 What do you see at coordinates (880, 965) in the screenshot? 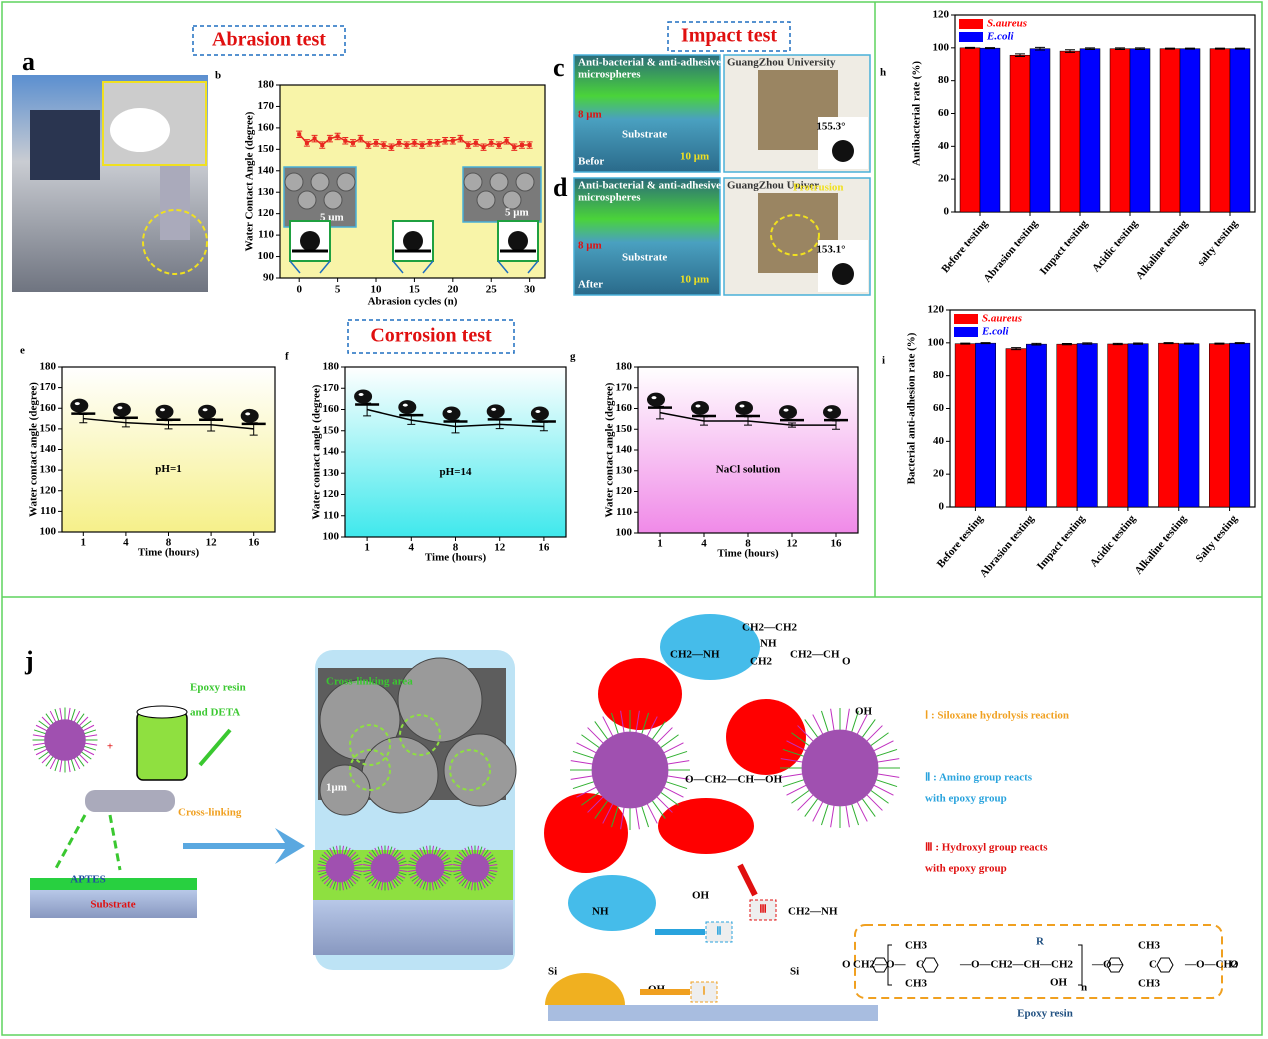
I see `formula-part: CH2—O—` at bounding box center [880, 965].